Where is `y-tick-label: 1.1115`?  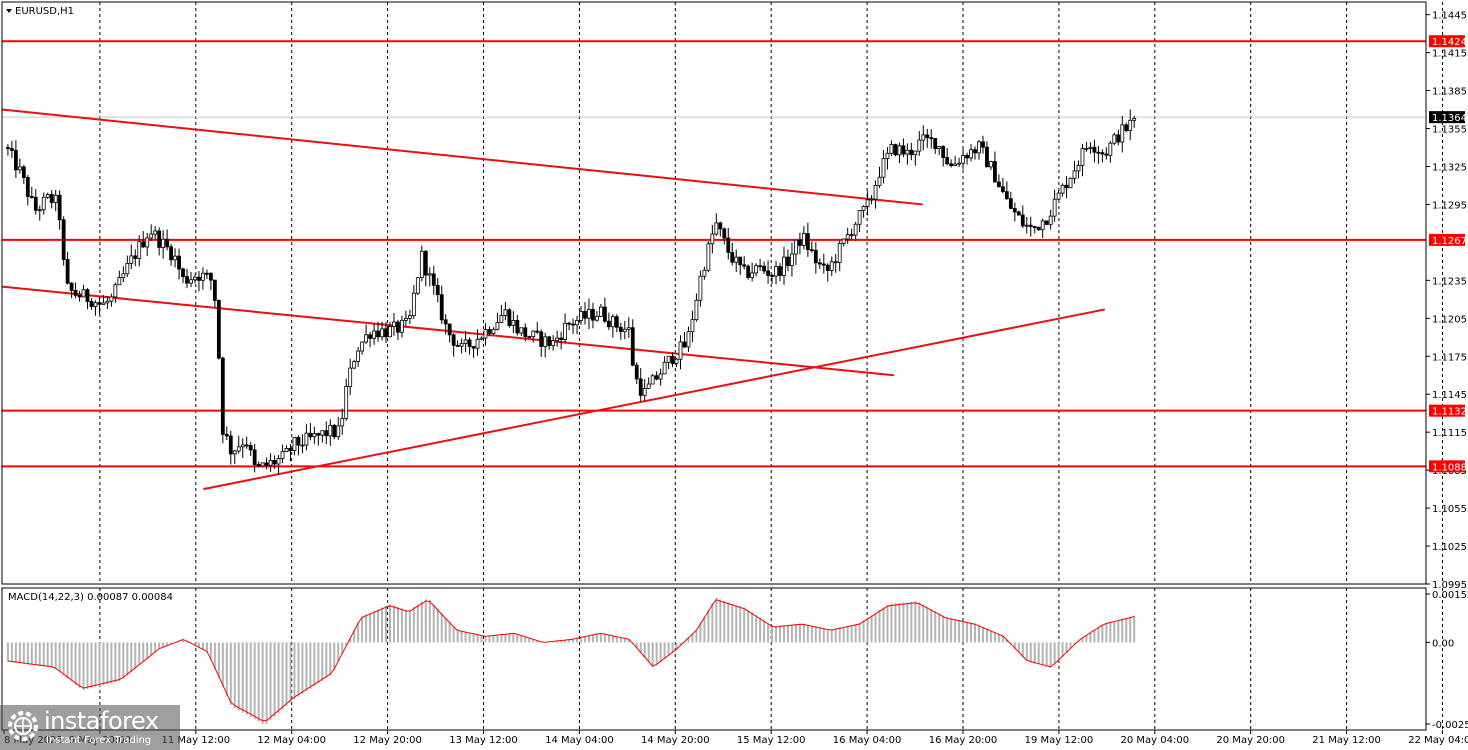
y-tick-label: 1.1115 is located at coordinates (1449, 433).